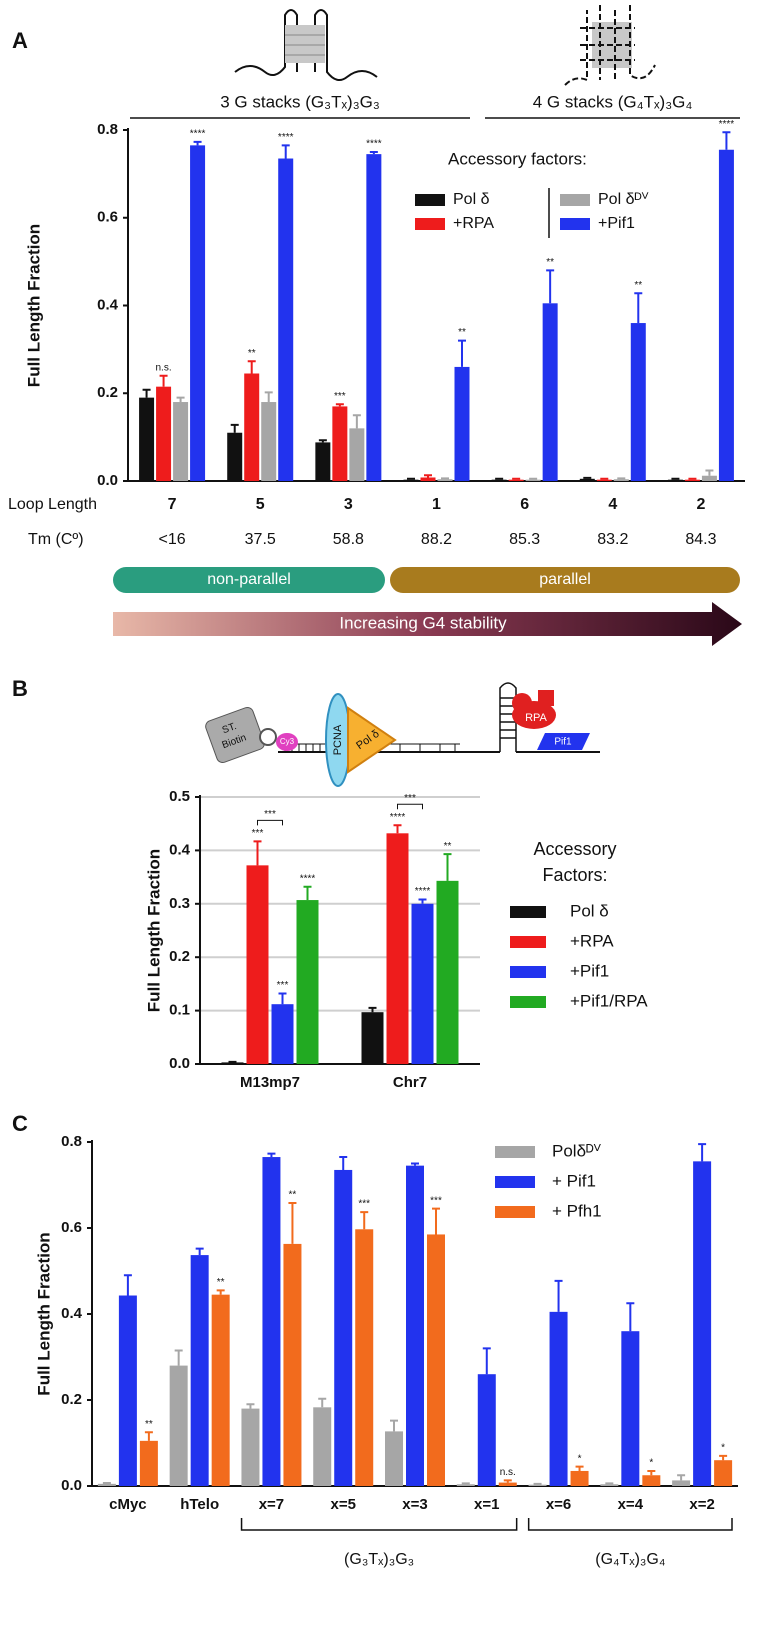 The height and width of the screenshot is (1644, 782). Describe the element at coordinates (179, 796) in the screenshot. I see `y-tick-label: 0.5` at that location.